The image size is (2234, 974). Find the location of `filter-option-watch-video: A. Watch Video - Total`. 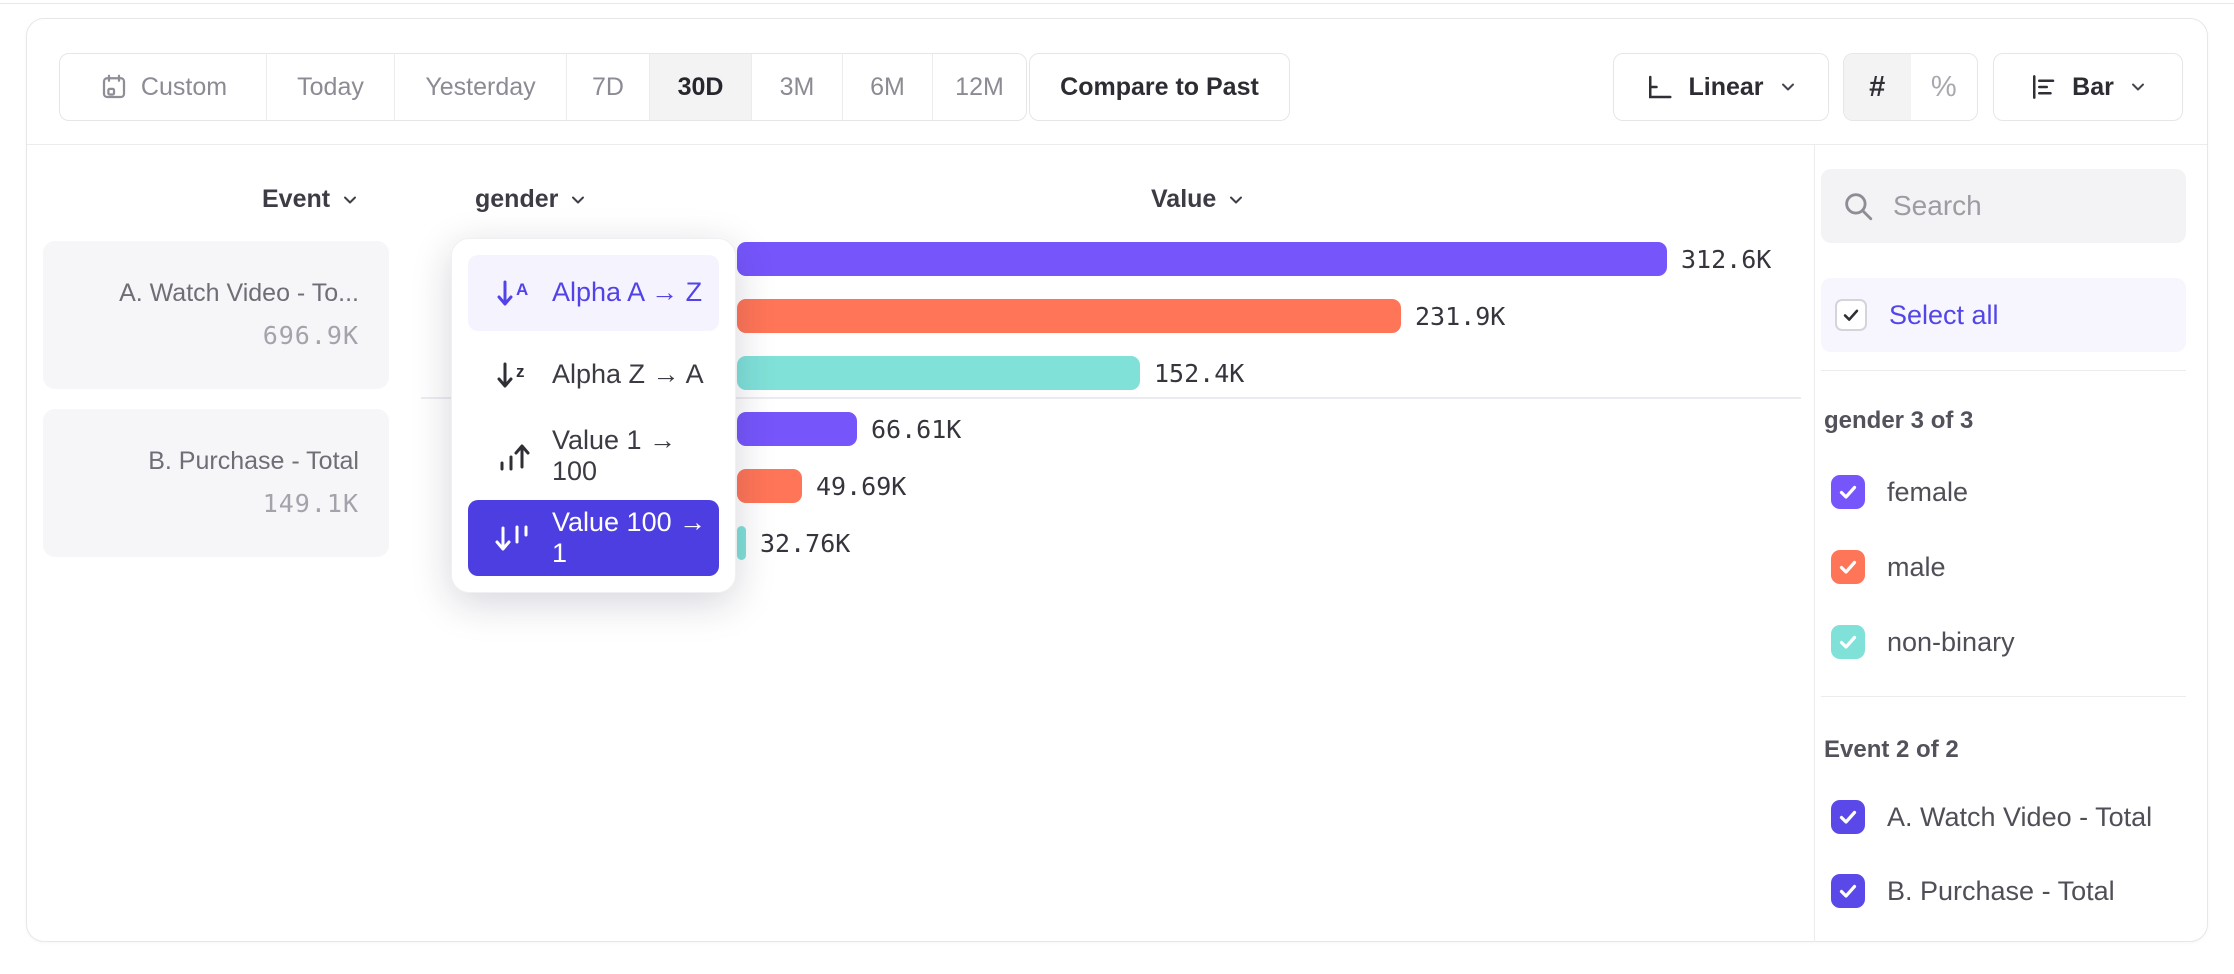

filter-option-watch-video: A. Watch Video - Total is located at coordinates (1991, 817).